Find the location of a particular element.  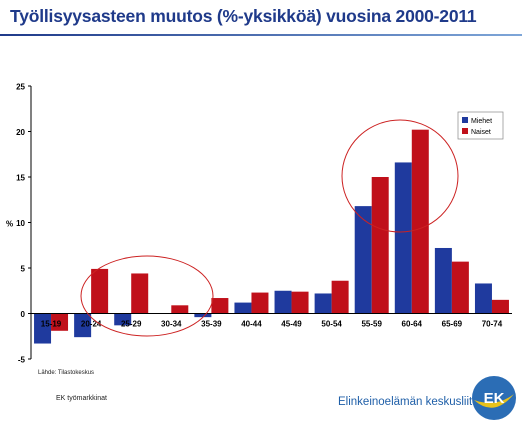

y-tick-label: 10 is located at coordinates (20, 223).